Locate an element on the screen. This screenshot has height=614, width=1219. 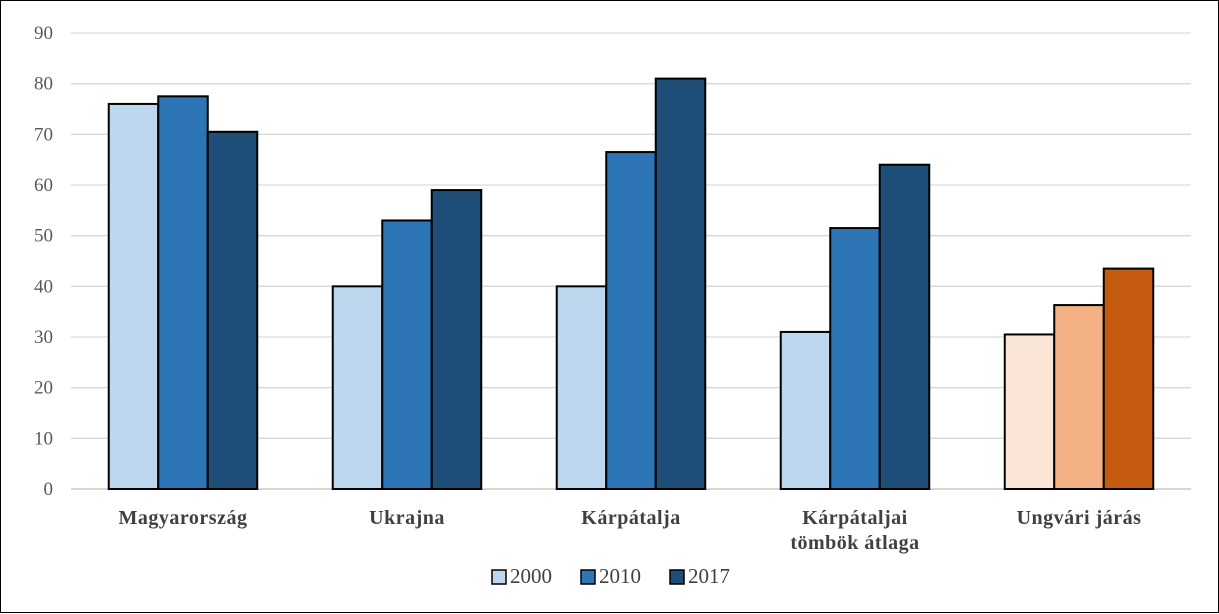
x-category-label: Kárpátalja is located at coordinates (630, 518).